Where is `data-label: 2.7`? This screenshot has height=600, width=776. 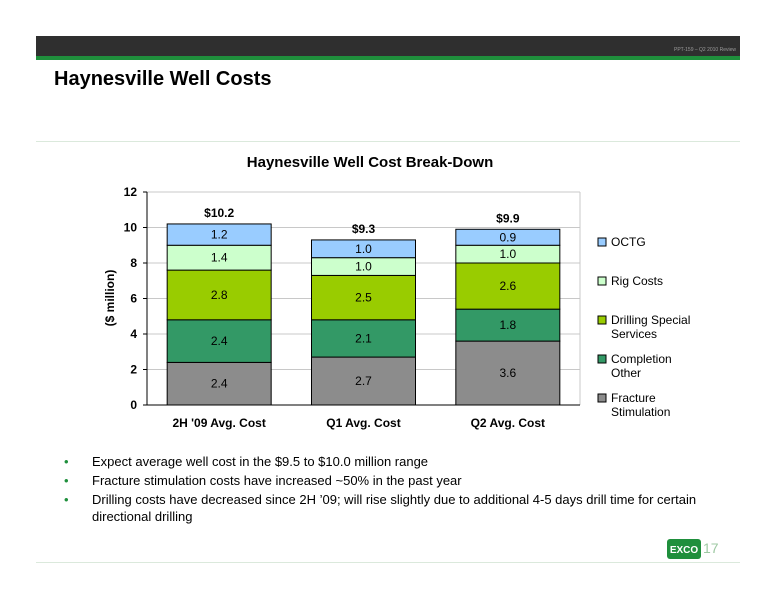 data-label: 2.7 is located at coordinates (363, 381).